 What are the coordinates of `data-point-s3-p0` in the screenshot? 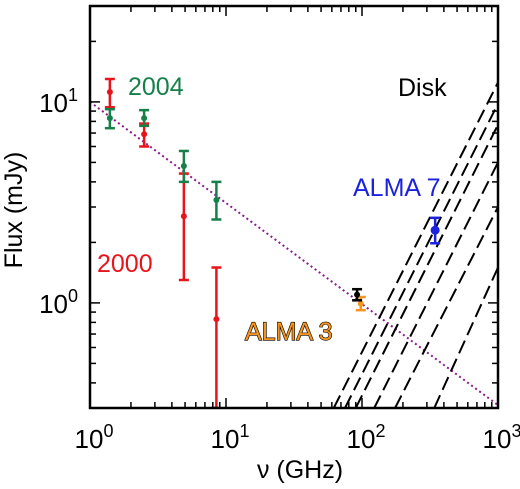 It's located at (357, 294).